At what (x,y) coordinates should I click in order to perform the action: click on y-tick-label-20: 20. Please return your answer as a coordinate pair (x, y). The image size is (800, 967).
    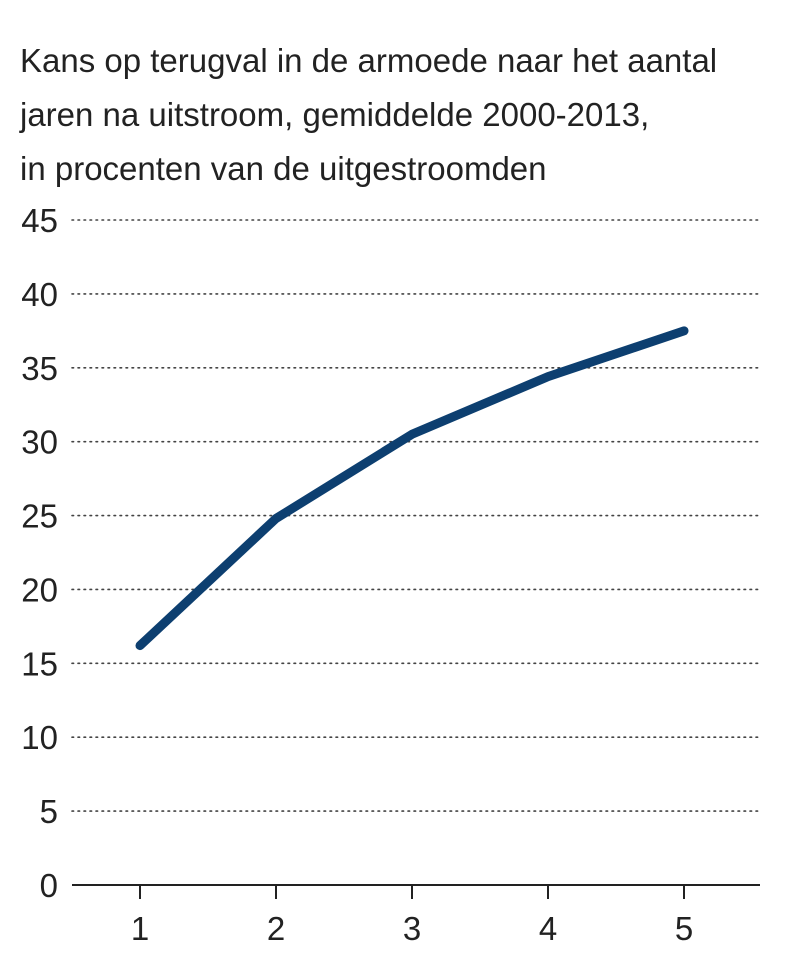
    Looking at the image, I should click on (39, 589).